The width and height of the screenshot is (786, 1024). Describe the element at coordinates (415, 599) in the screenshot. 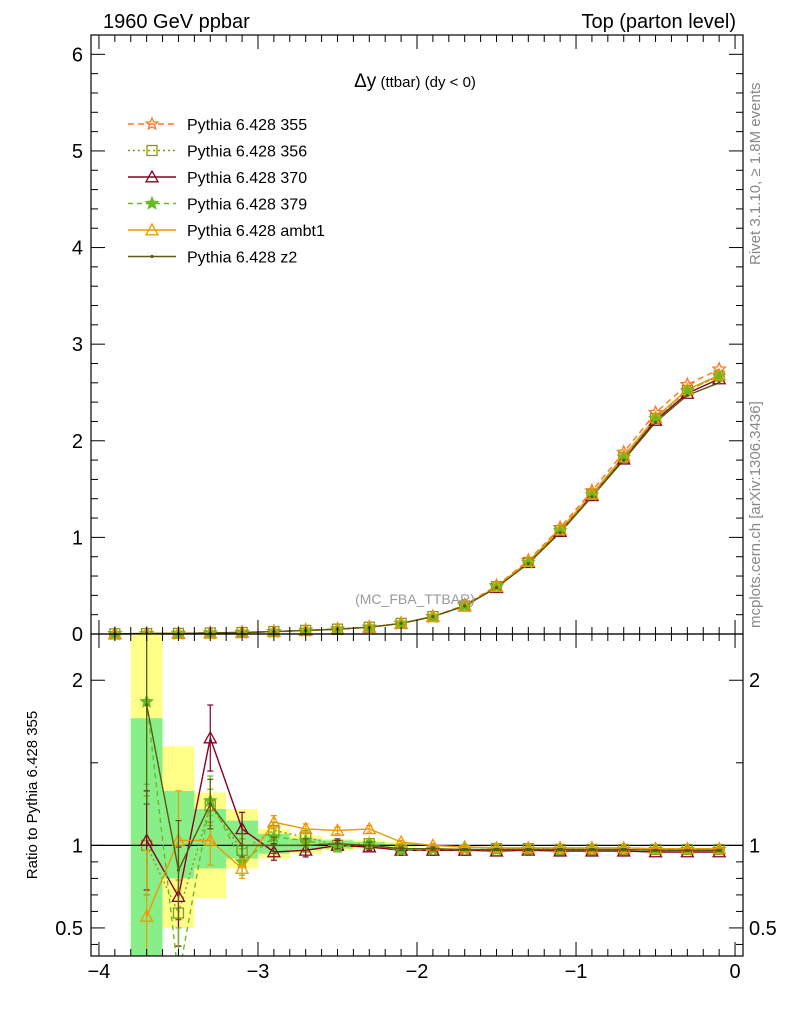

I see `analysis-watermark: (MC_FBA_TTBAR)` at that location.